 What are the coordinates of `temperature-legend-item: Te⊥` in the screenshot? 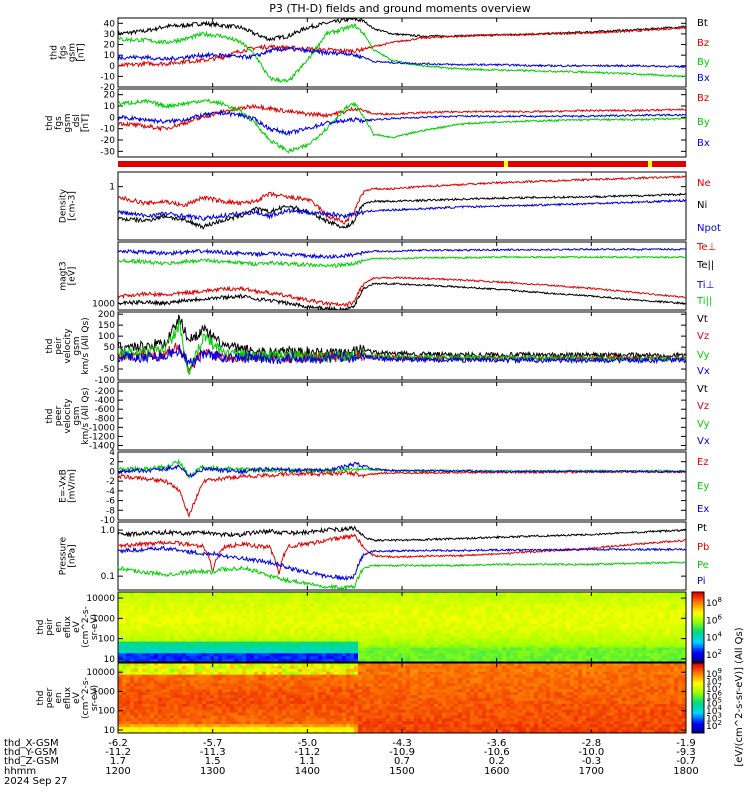 It's located at (706, 247).